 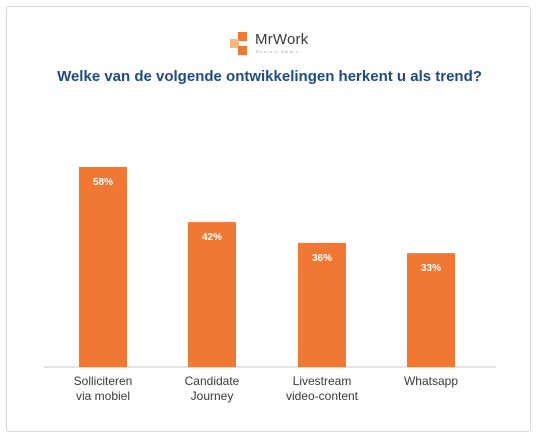 I want to click on bar-value-label-3: 33%, so click(x=431, y=268).